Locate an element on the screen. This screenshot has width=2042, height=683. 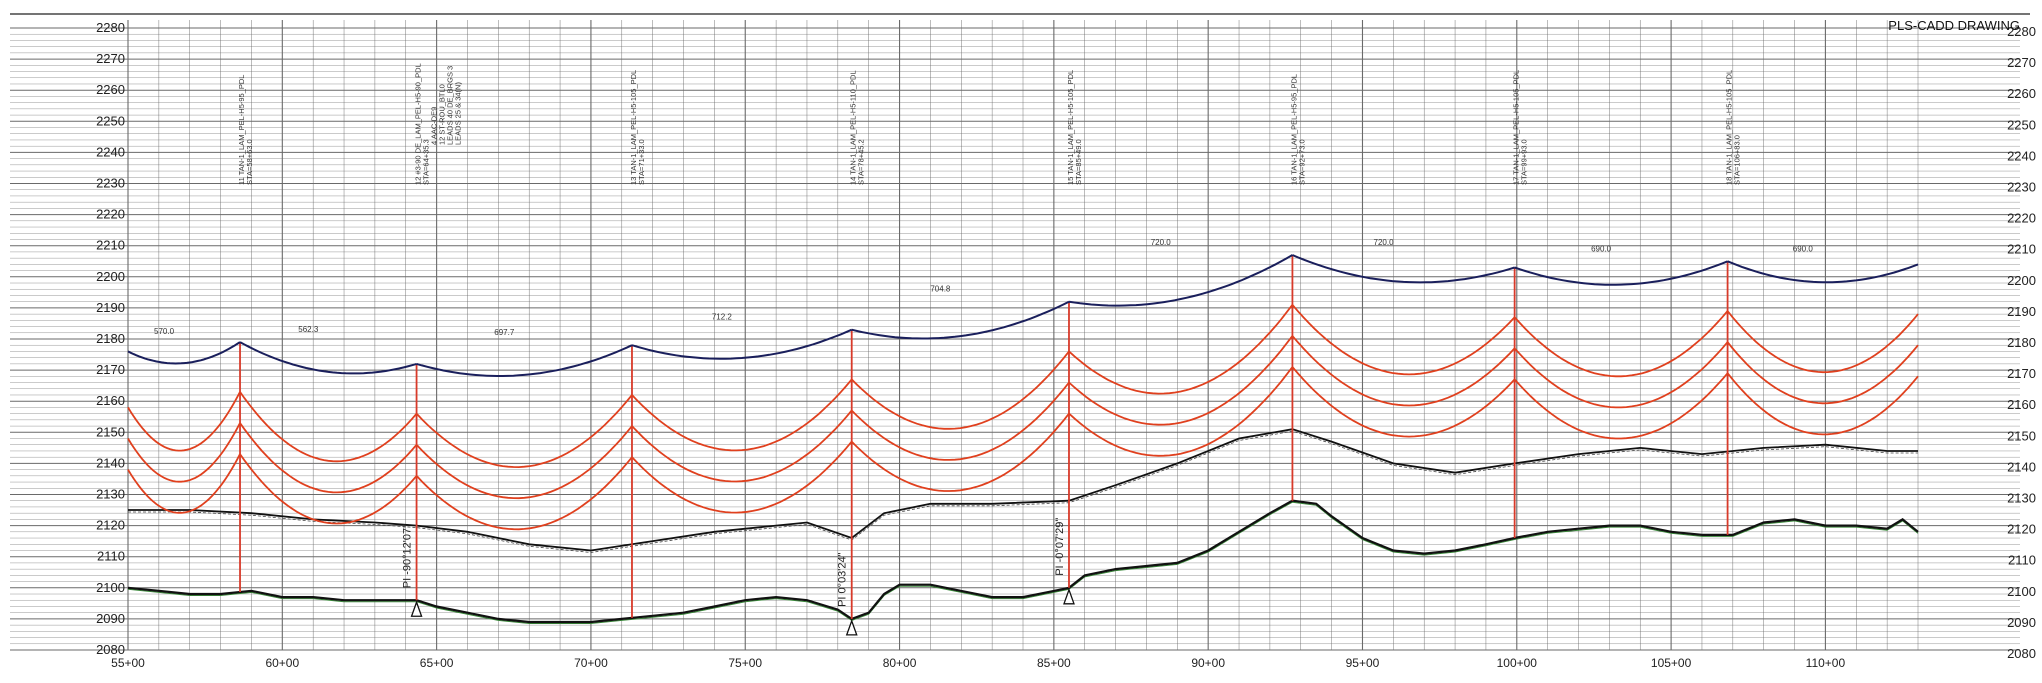
structure-label-station: STA=106+83.0 is located at coordinates (1737, 160).